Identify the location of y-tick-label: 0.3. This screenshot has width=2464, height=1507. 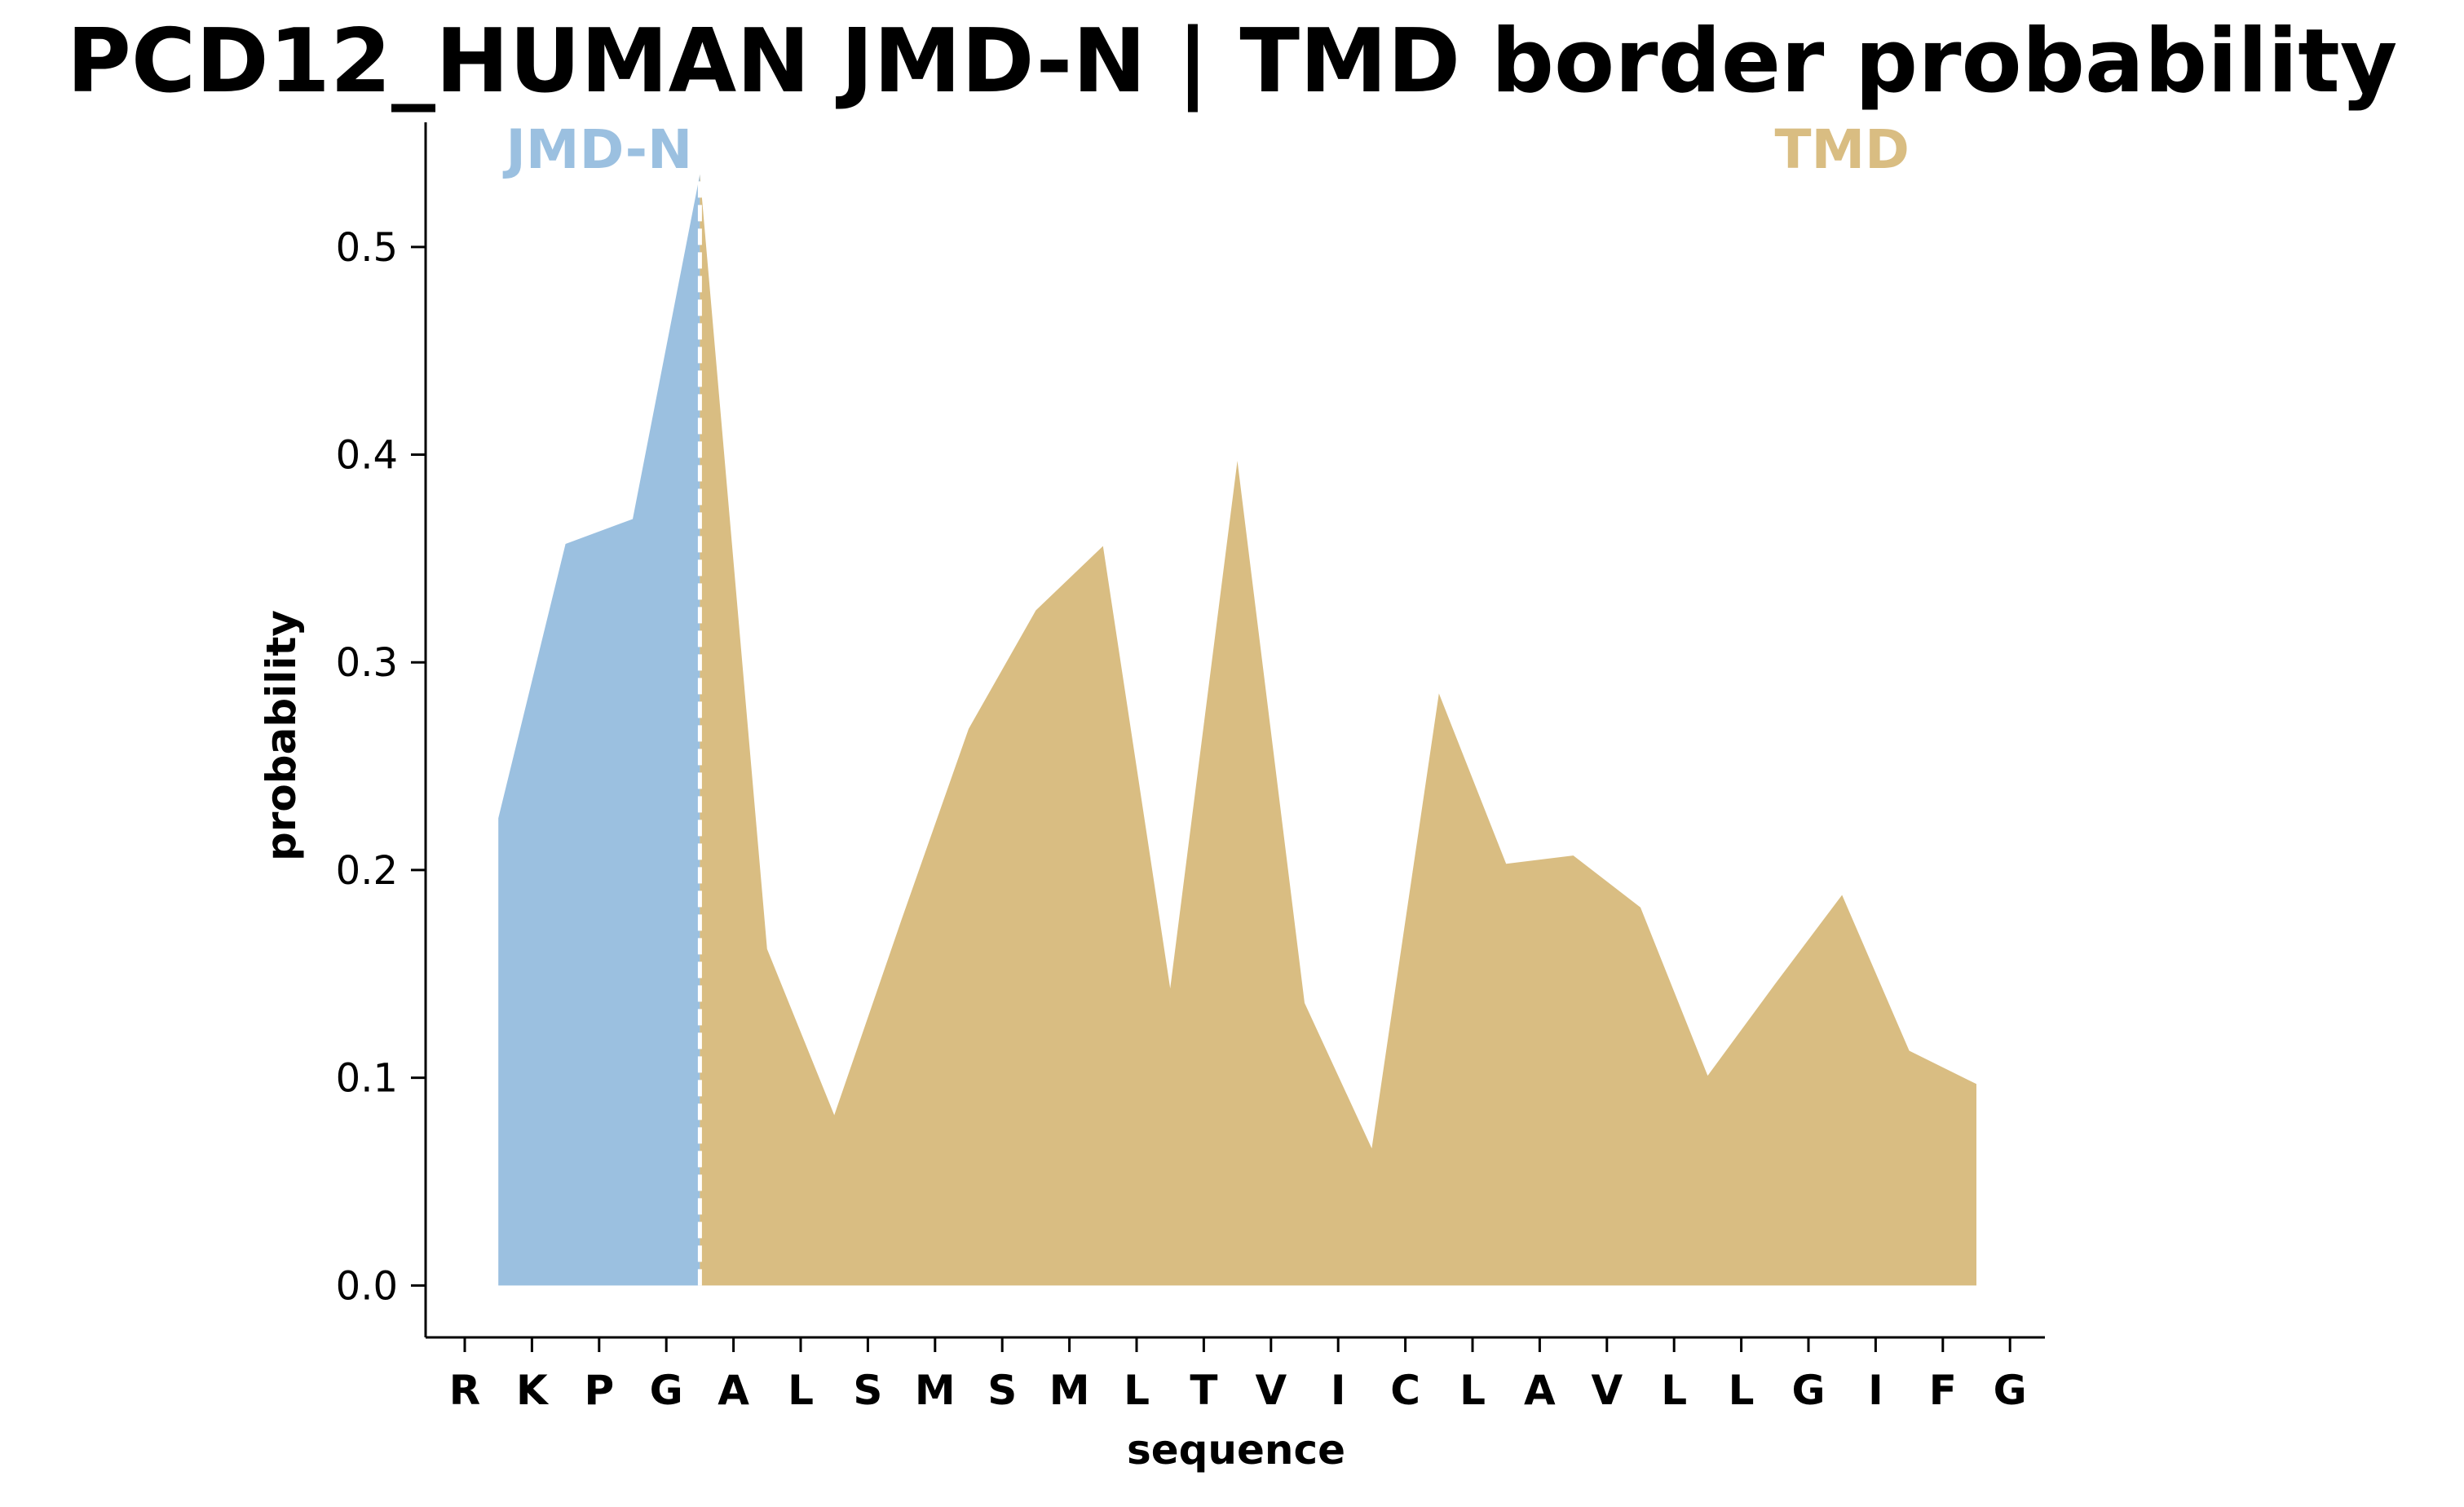
(367, 663).